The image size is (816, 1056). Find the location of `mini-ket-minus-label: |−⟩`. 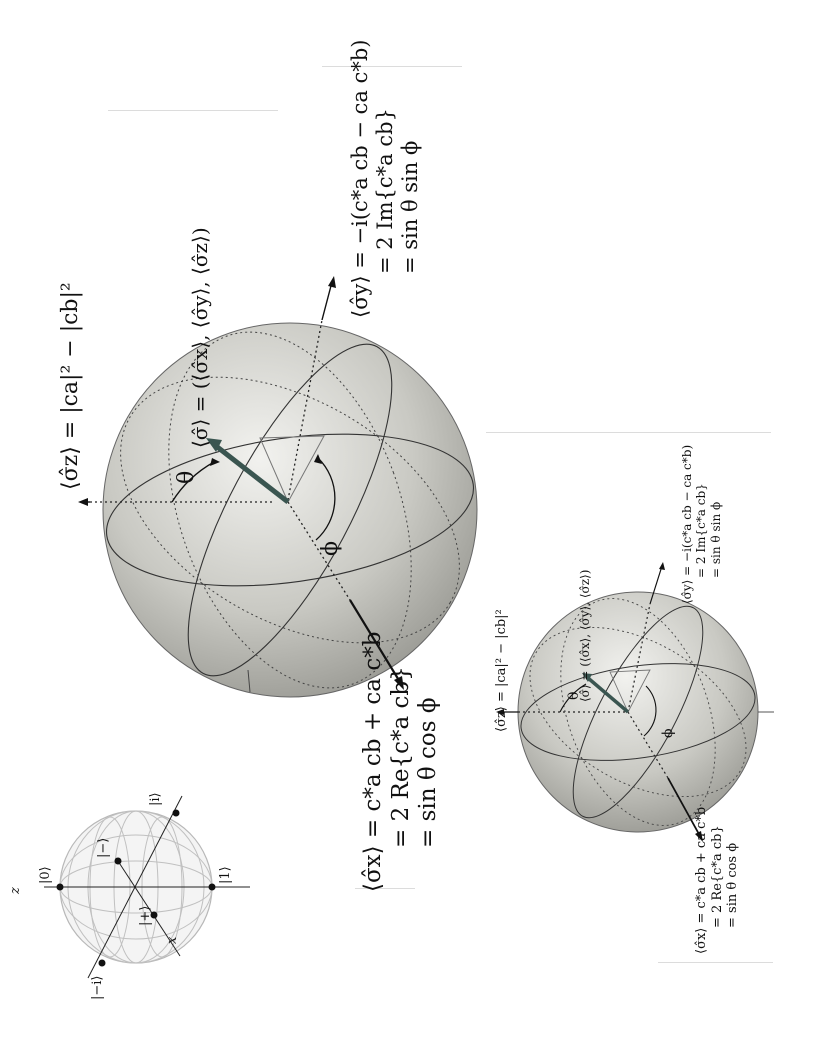

mini-ket-minus-label: |−⟩ is located at coordinates (103, 847).